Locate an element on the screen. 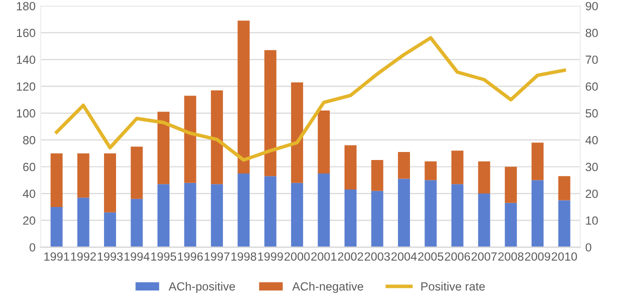 The height and width of the screenshot is (296, 624). y2-tick-label: 30 is located at coordinates (592, 167).